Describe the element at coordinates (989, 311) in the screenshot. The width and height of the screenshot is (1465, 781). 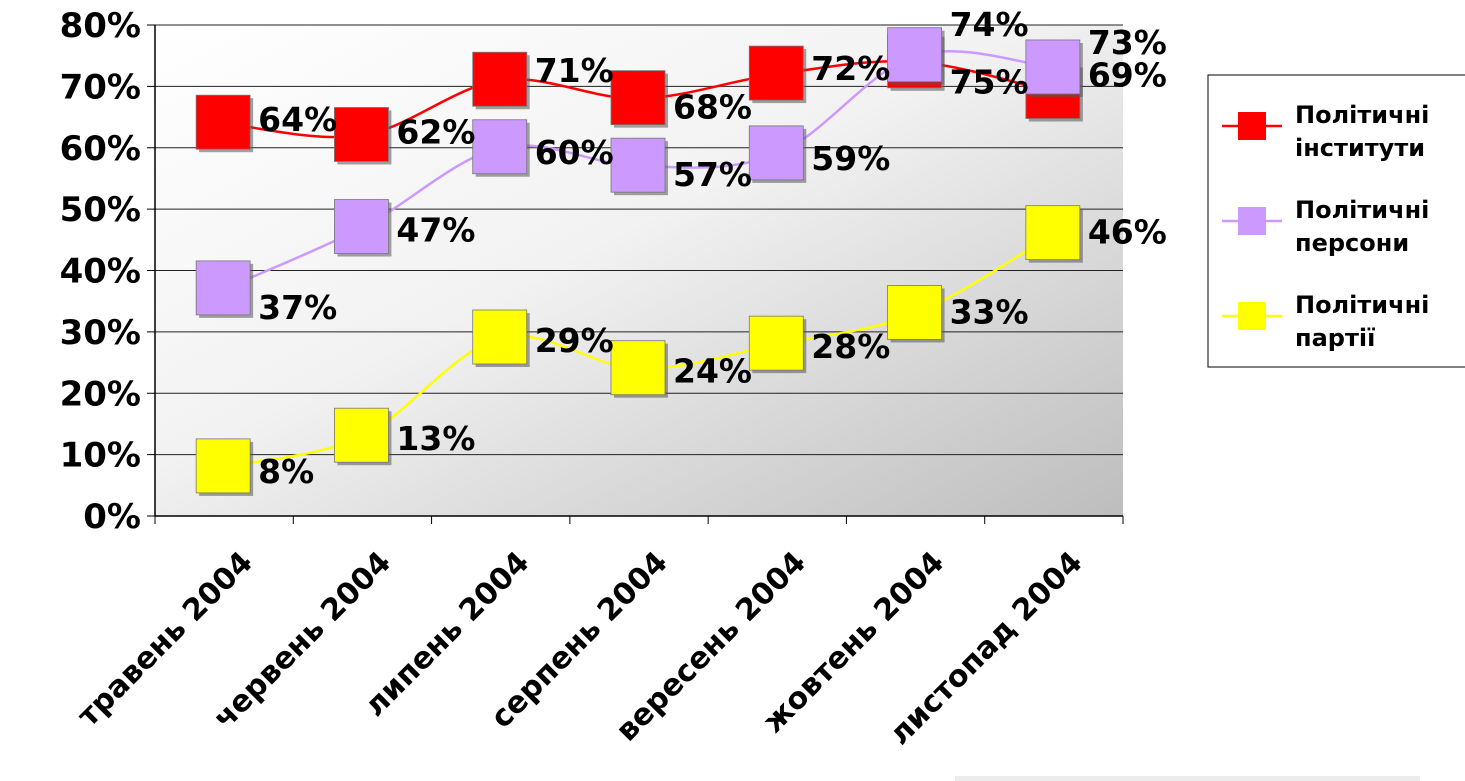
I see `data-label: 33%` at that location.